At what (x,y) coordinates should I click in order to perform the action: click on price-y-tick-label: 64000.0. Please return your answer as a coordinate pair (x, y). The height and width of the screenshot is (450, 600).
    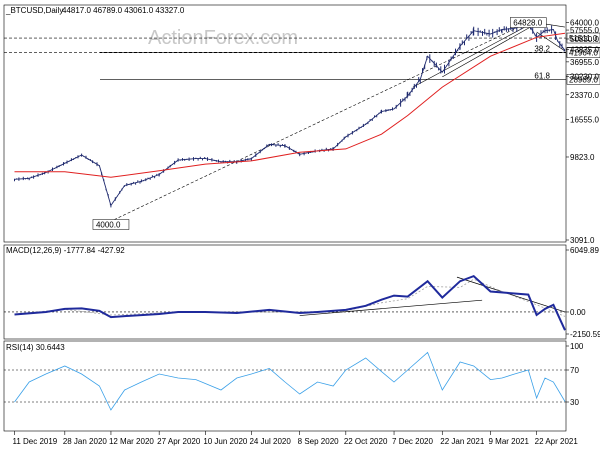
    Looking at the image, I should click on (584, 22).